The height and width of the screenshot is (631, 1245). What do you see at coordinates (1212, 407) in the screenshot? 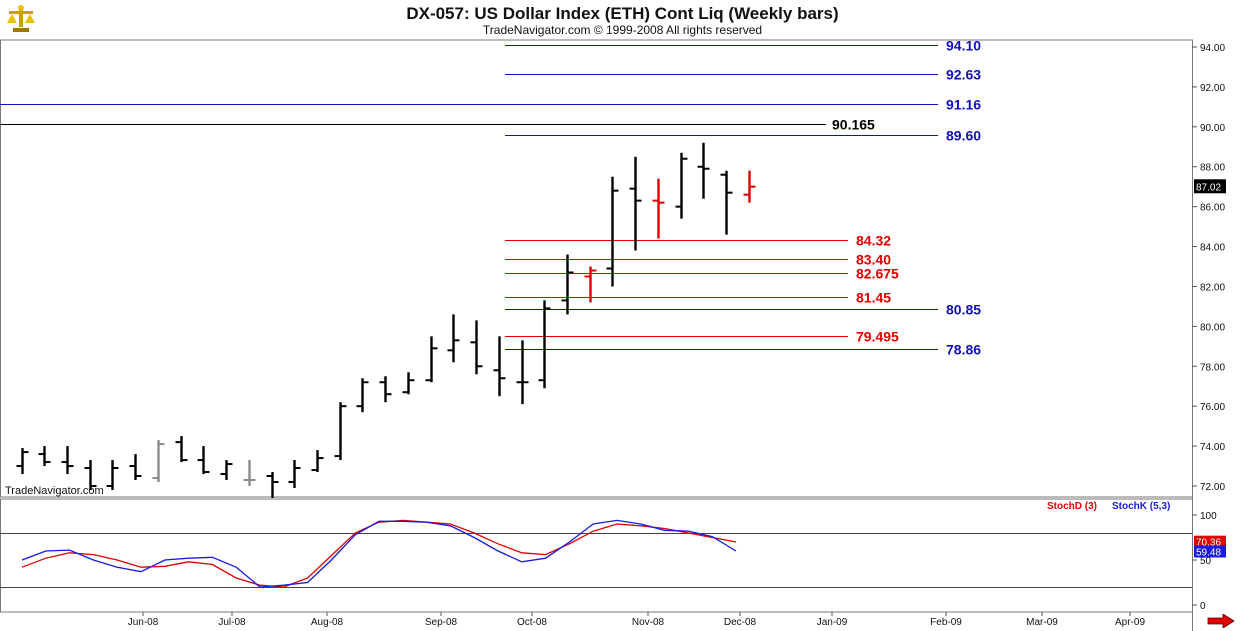
I see `price-tick-label: 76.00` at bounding box center [1212, 407].